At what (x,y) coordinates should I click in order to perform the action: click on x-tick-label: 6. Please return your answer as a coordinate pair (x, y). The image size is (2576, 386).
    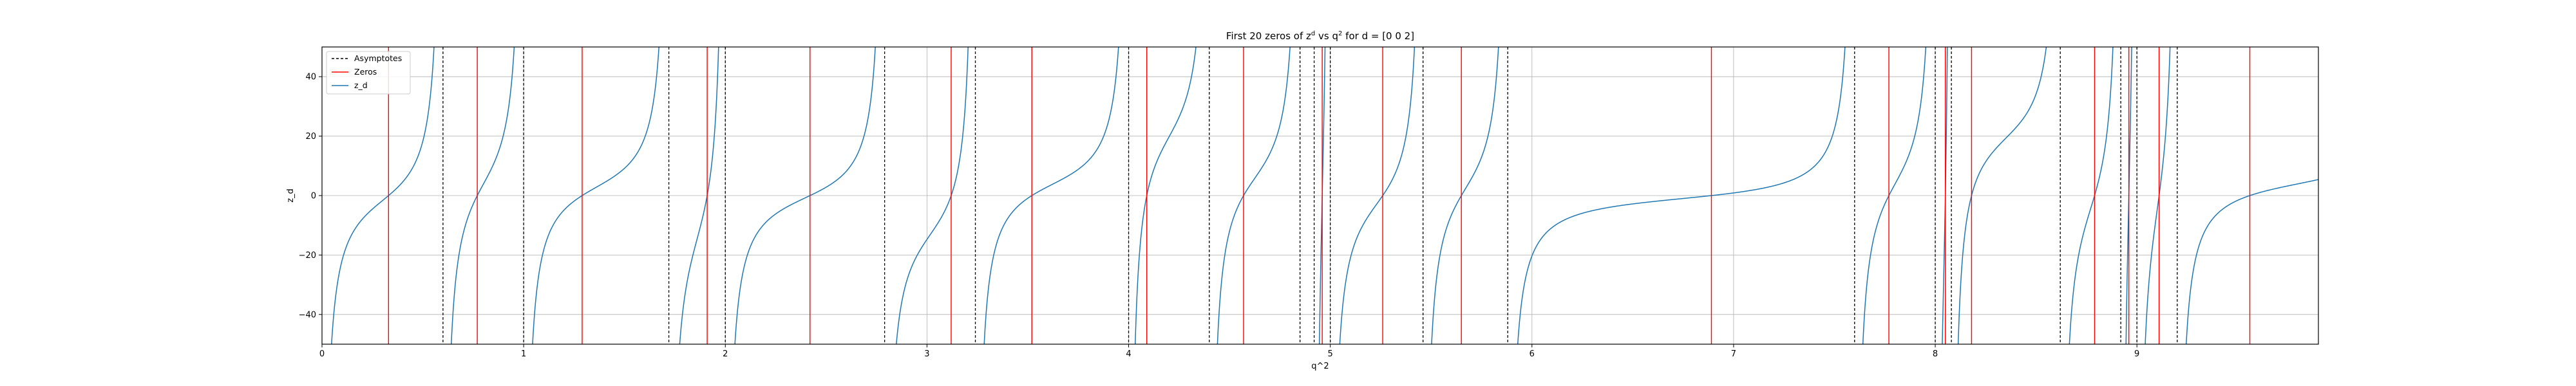
    Looking at the image, I should click on (1533, 354).